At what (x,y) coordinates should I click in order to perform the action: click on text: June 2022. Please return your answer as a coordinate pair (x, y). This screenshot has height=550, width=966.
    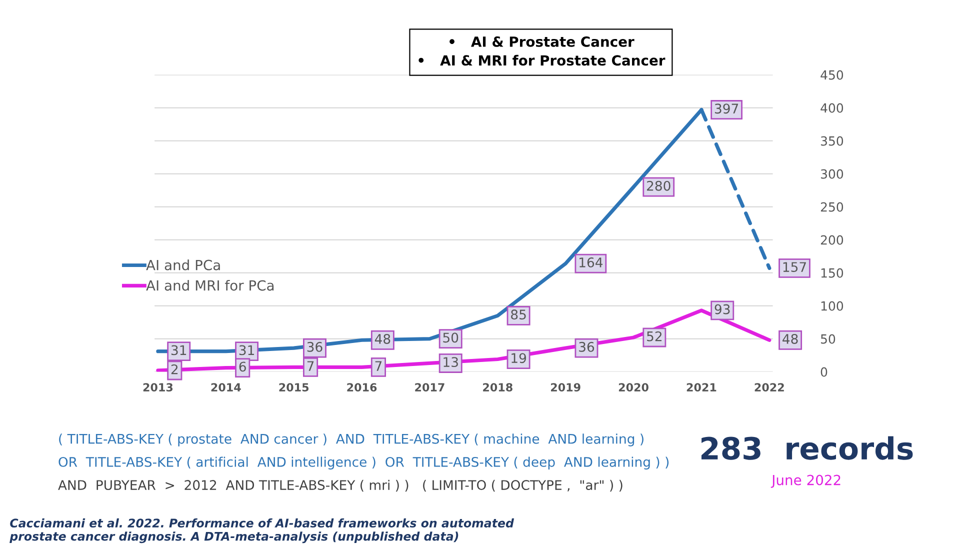
    Looking at the image, I should click on (805, 481).